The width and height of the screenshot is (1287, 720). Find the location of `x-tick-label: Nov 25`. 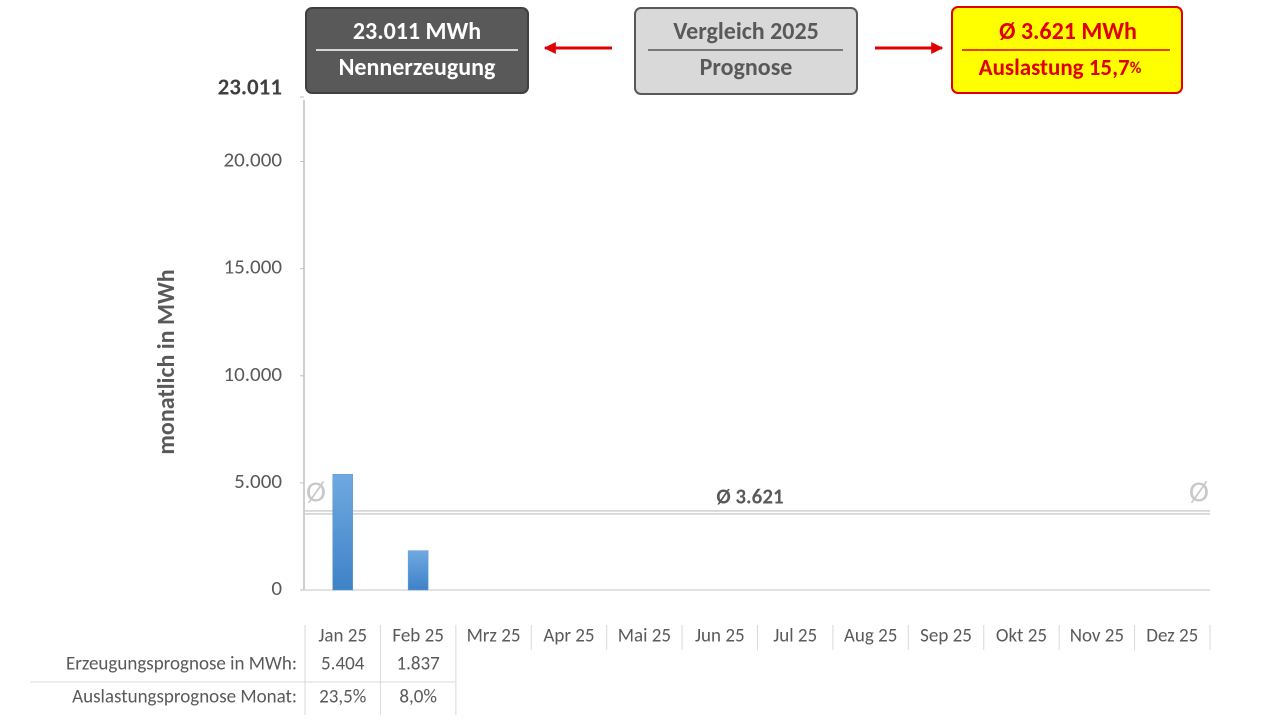

x-tick-label: Nov 25 is located at coordinates (1097, 636).